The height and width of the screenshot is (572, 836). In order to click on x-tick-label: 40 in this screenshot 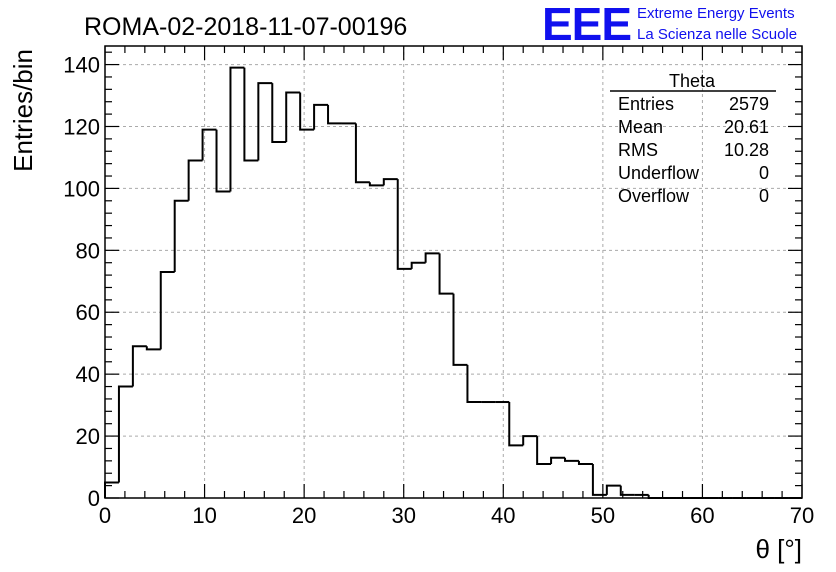, I will do `click(503, 515)`.